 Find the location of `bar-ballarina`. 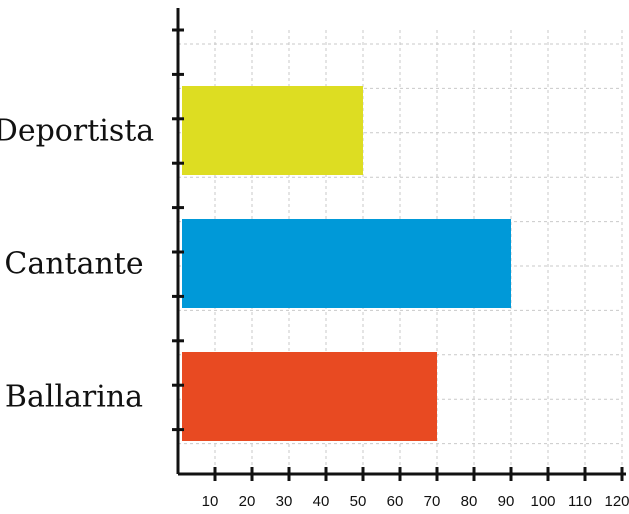

bar-ballarina is located at coordinates (309, 396).